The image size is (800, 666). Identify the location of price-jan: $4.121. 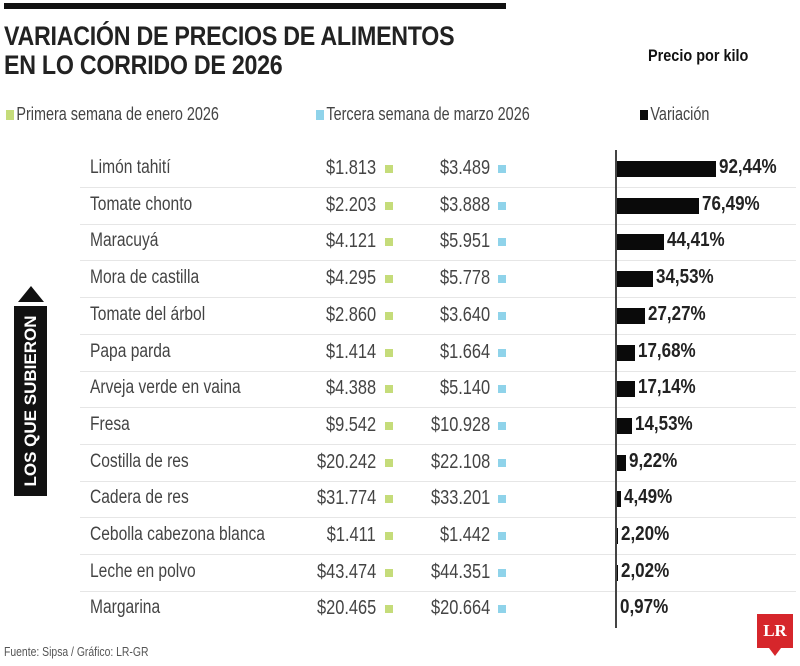
(350, 241).